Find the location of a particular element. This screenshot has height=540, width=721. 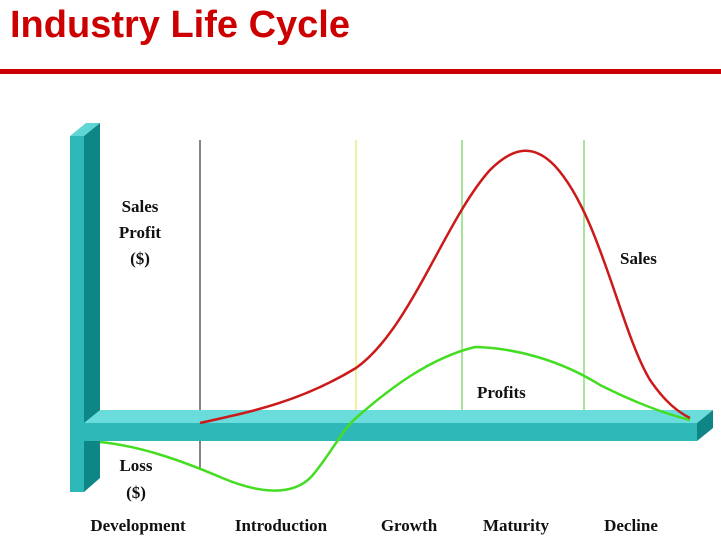

horizontal-axis-end is located at coordinates (705, 425).